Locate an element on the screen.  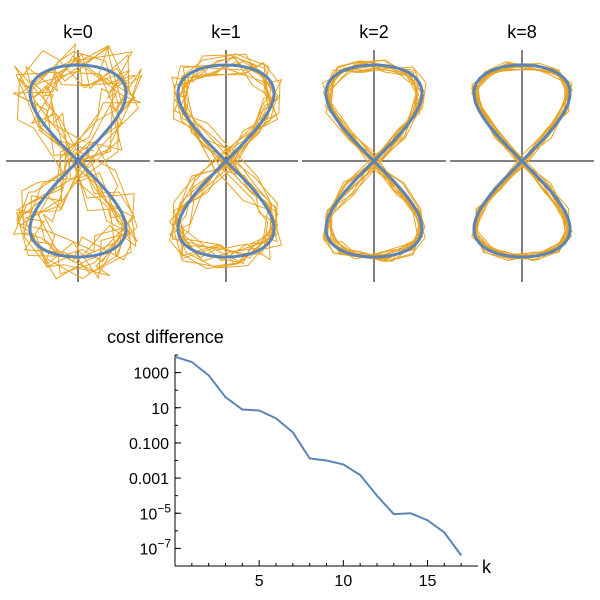
y-tick-label: 0.100 is located at coordinates (149, 444).